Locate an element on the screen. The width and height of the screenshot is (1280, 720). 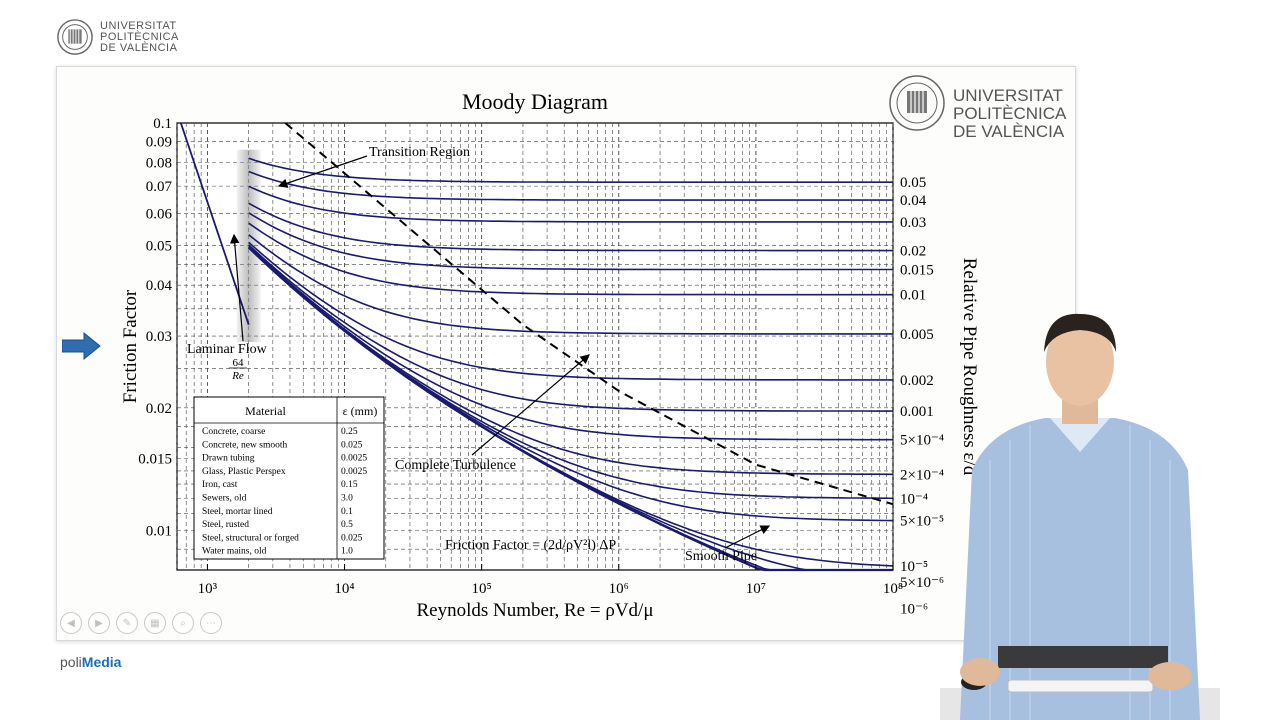
table-cell-material: Concrete, new smooth is located at coordinates (244, 445).